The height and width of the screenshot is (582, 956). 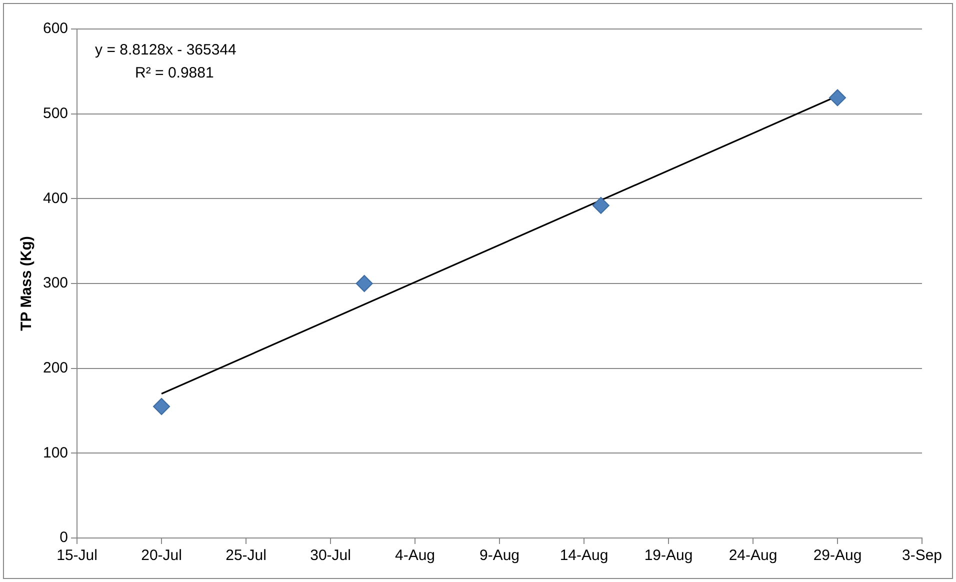 I want to click on x-tick-label: 14-Aug, so click(x=584, y=555).